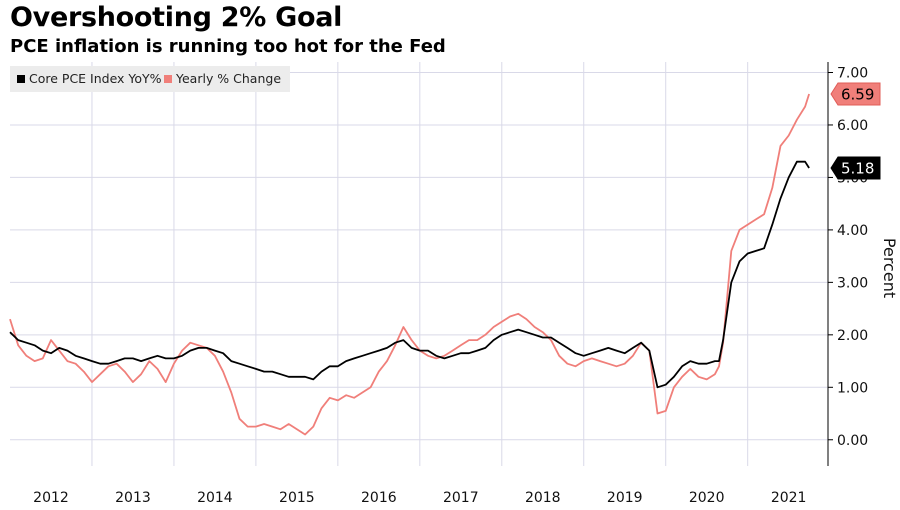 The width and height of the screenshot is (900, 510). What do you see at coordinates (51, 498) in the screenshot?
I see `x-tick-label: 2012` at bounding box center [51, 498].